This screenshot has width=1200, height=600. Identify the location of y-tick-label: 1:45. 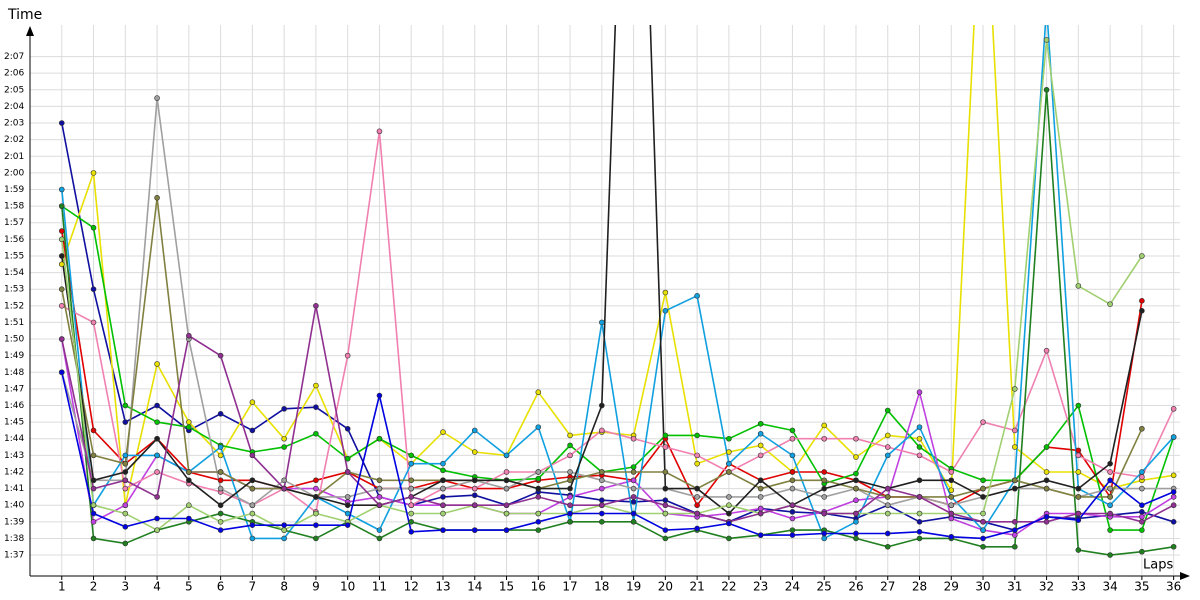
(14, 423).